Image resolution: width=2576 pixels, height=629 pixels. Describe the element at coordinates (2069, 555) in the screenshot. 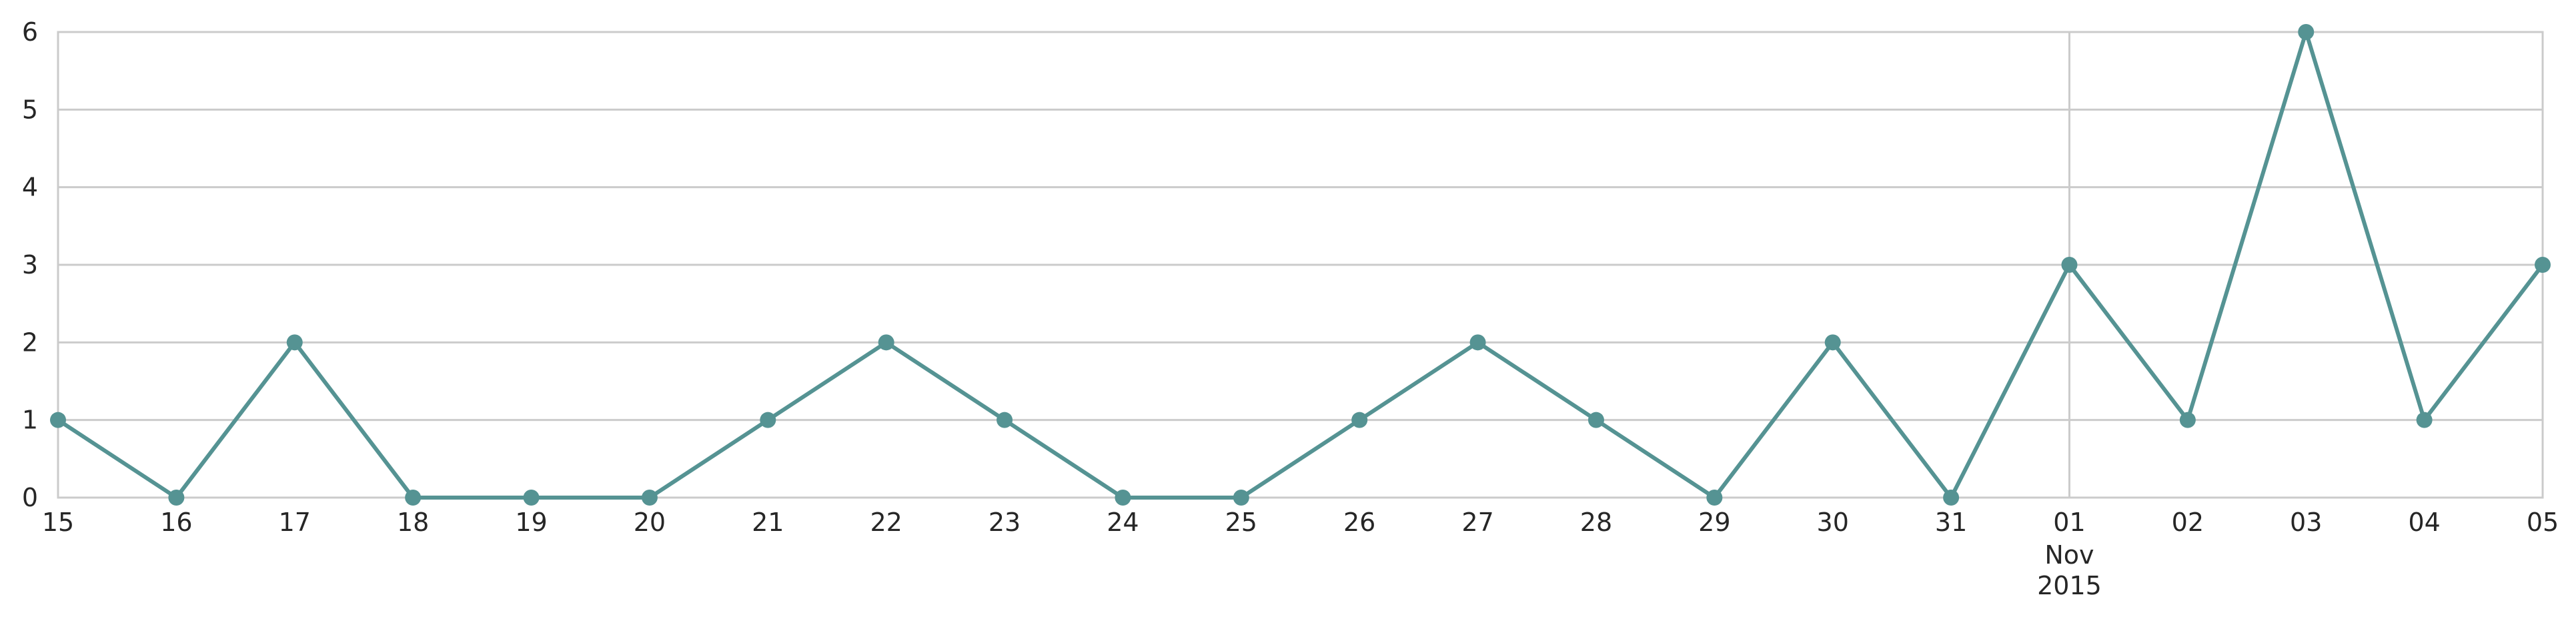

I see `x-month-label: Nov` at that location.